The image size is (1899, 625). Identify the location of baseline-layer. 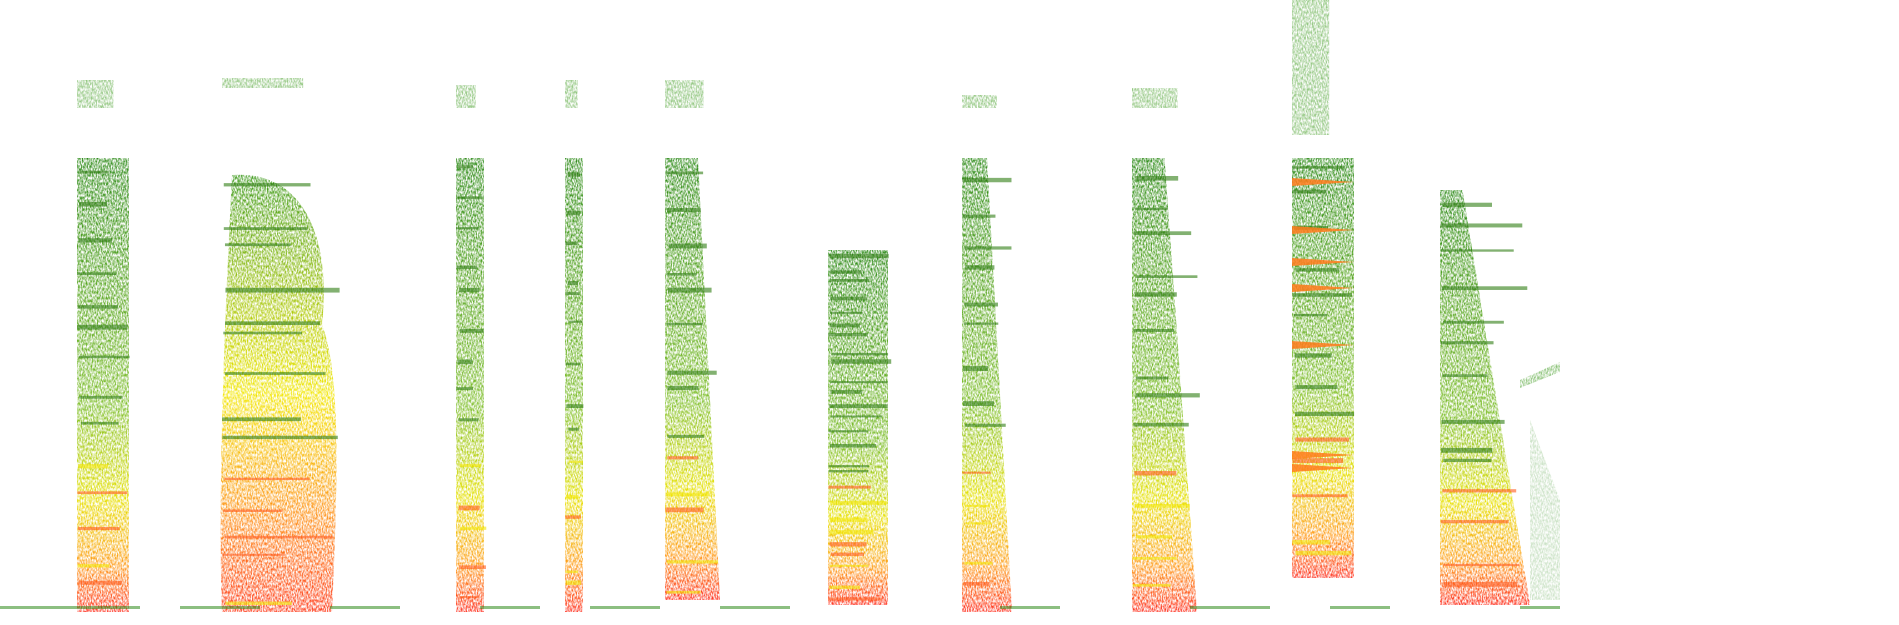
(780, 607).